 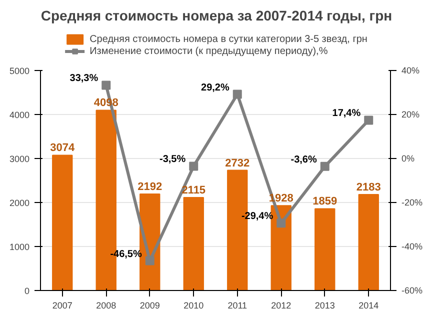 What do you see at coordinates (411, 115) in the screenshot?
I see `y2-tick-label: 20%` at bounding box center [411, 115].